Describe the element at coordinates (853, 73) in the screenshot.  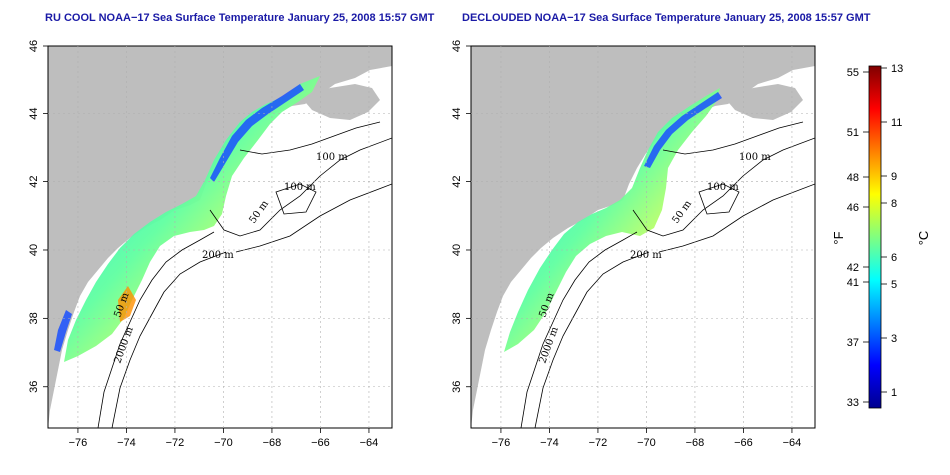
I see `fahrenheit-tick-label: 55` at that location.